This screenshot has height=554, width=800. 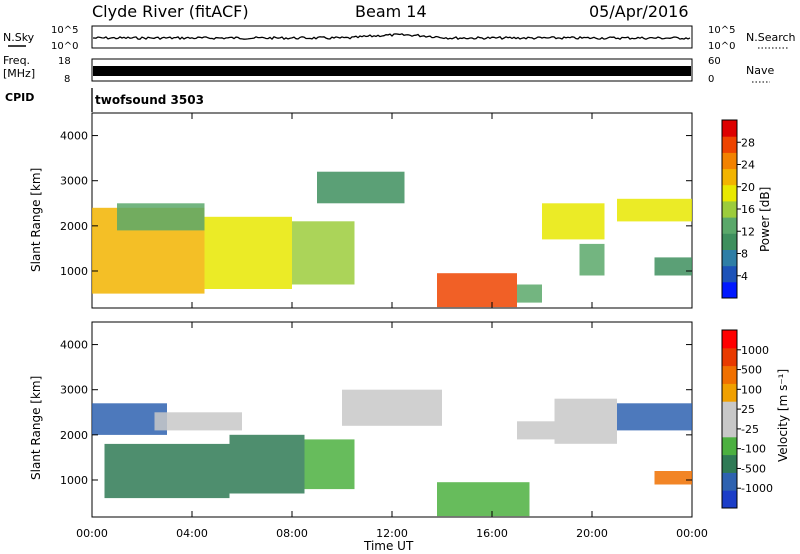 What do you see at coordinates (74, 390) in the screenshot?
I see `y-tick-label: 3000` at bounding box center [74, 390].